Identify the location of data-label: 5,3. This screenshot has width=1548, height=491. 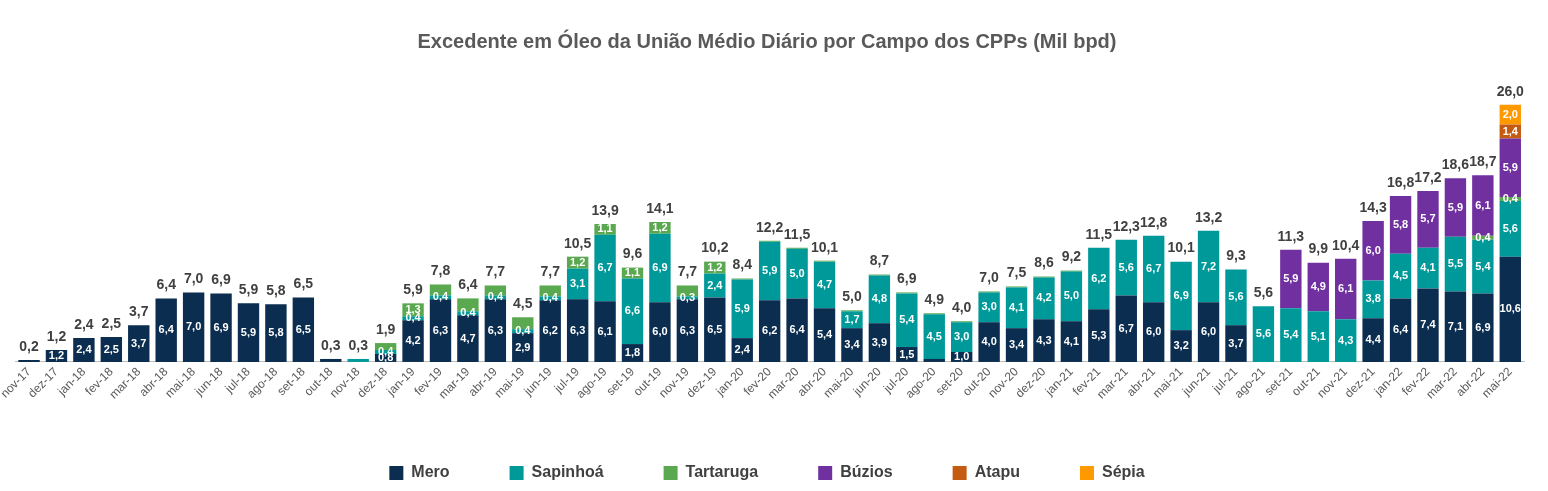
(1099, 334).